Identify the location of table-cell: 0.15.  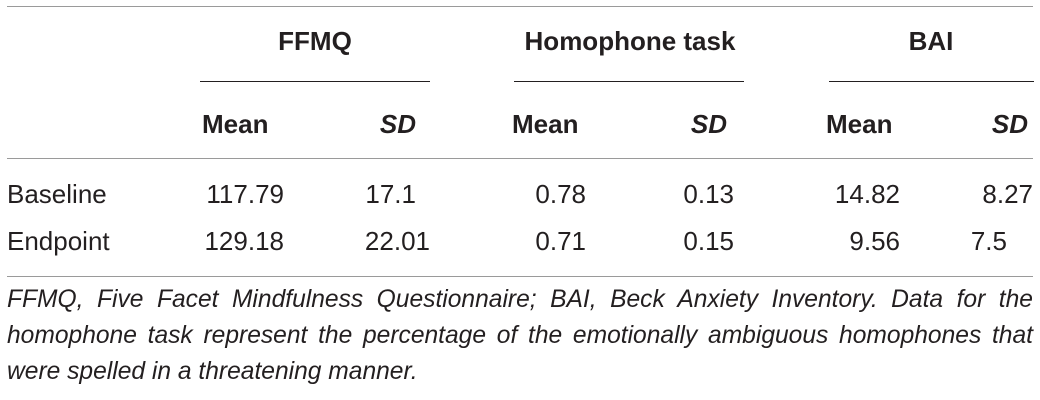
(708, 241).